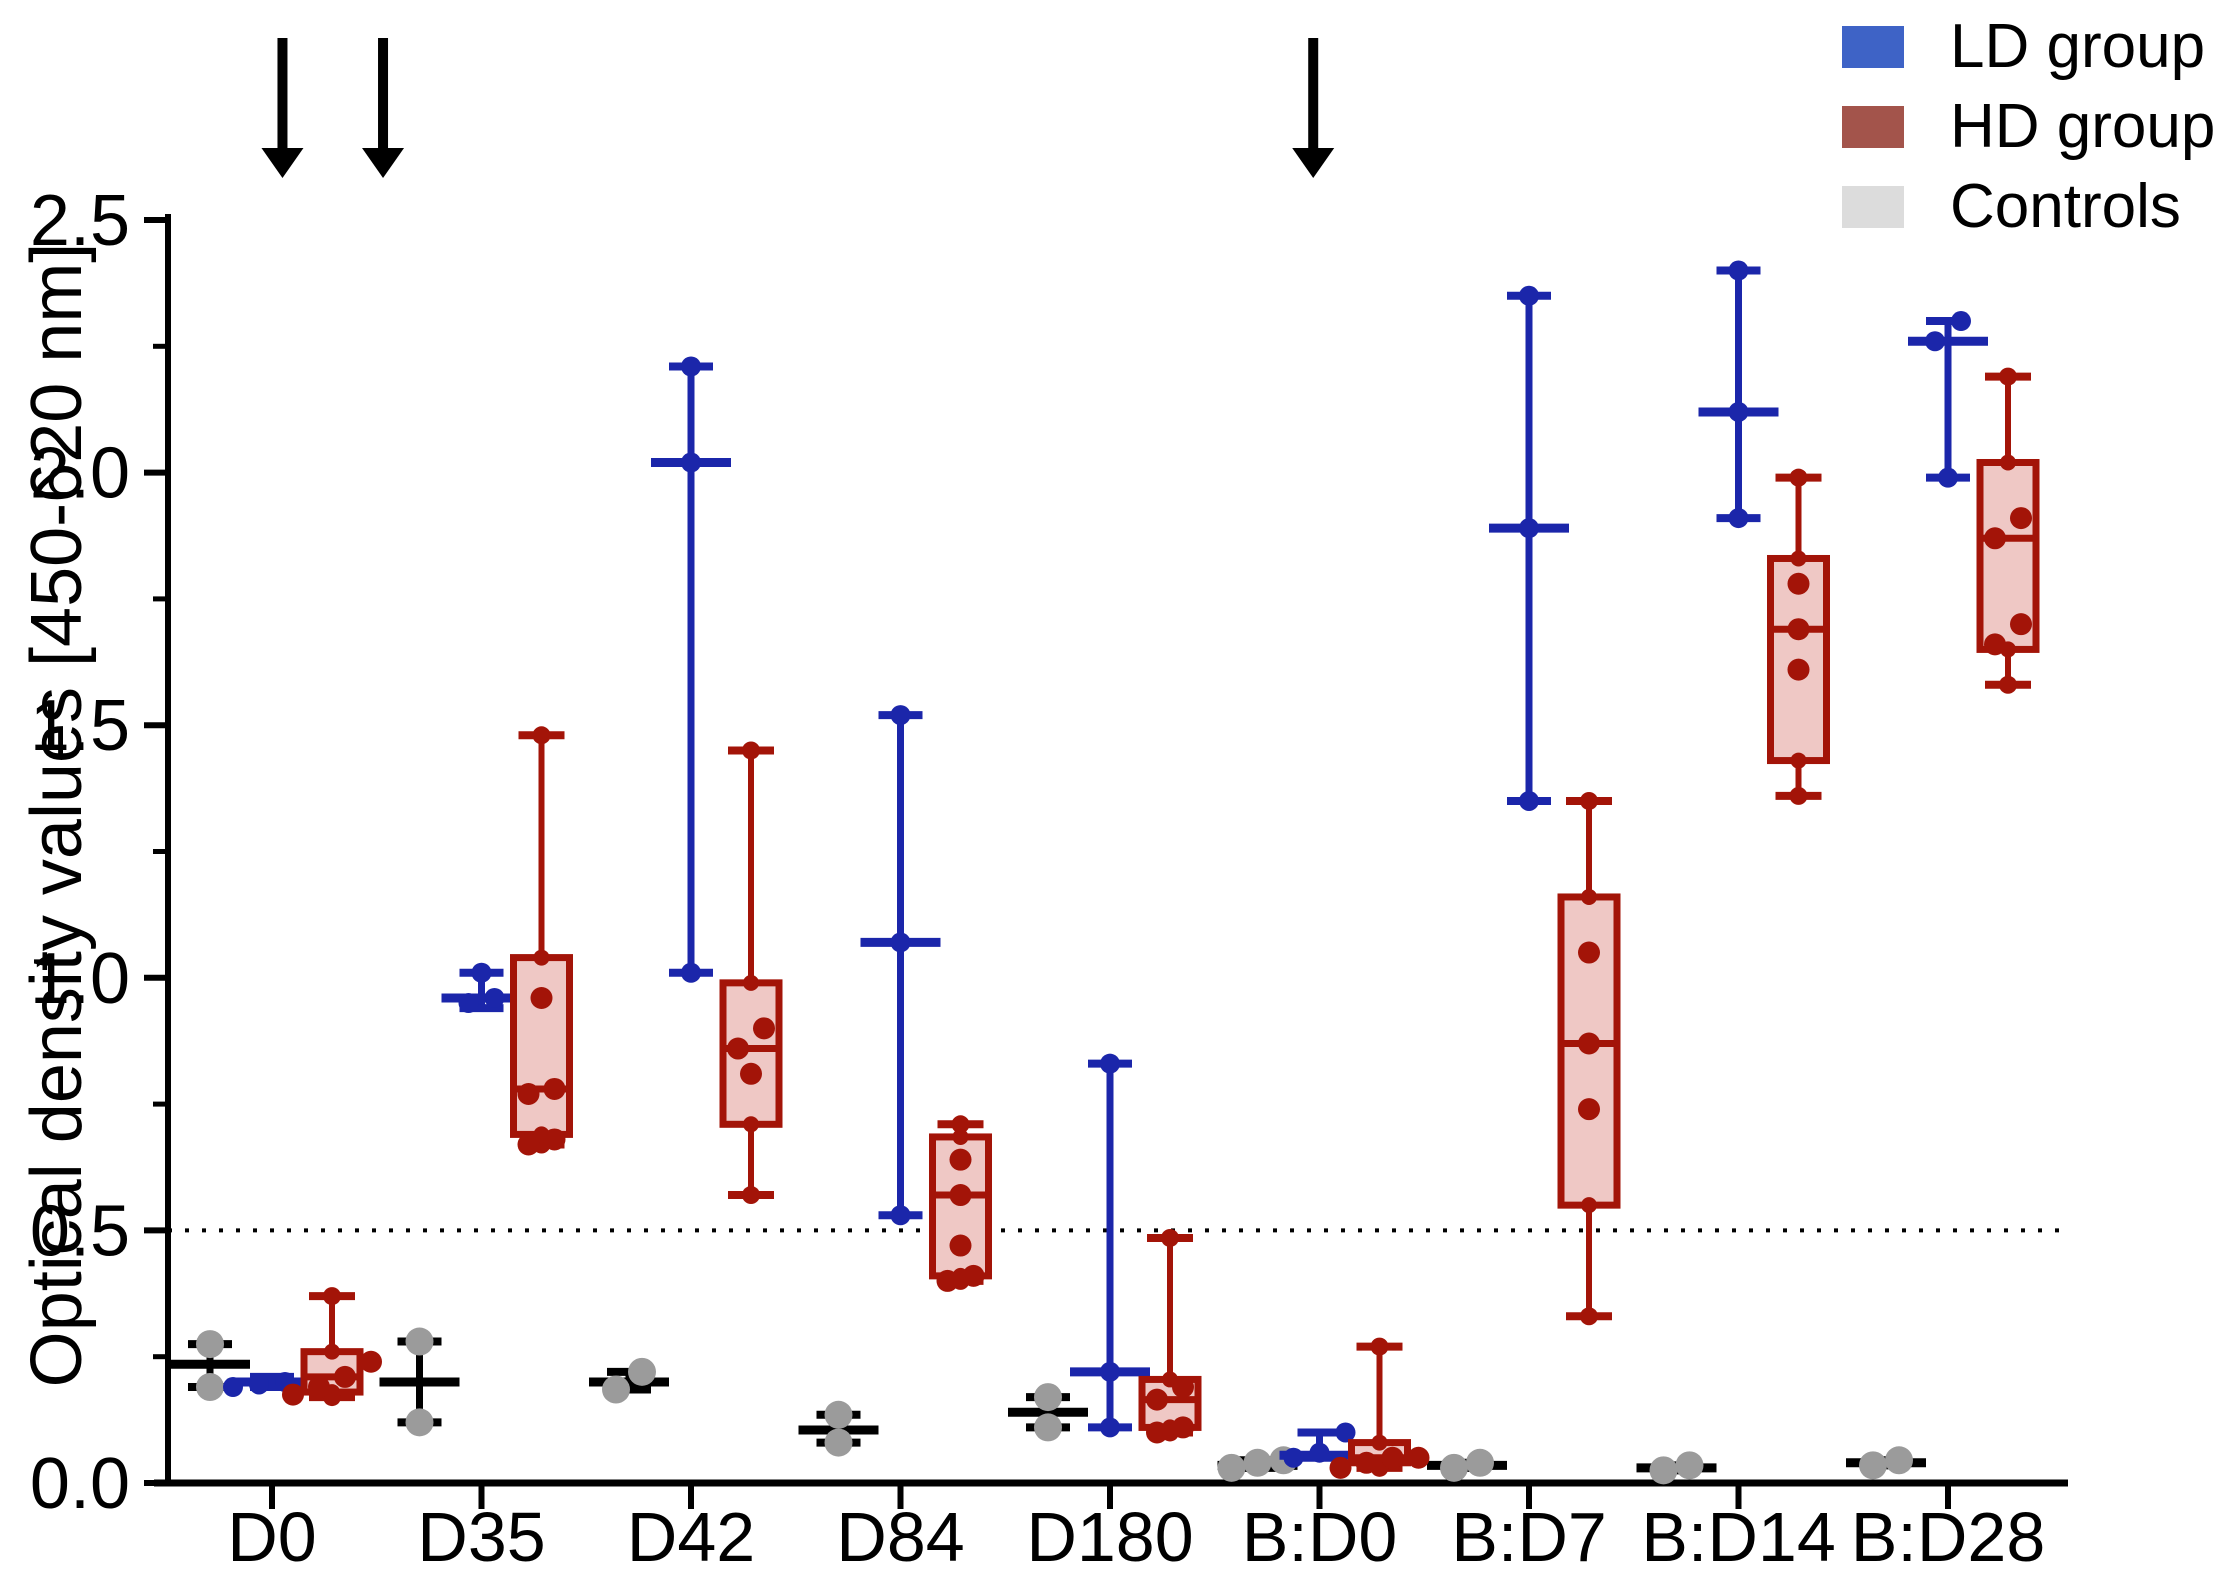 The height and width of the screenshot is (1571, 2223). What do you see at coordinates (960, 1203) in the screenshot?
I see `hd-plot-D84` at bounding box center [960, 1203].